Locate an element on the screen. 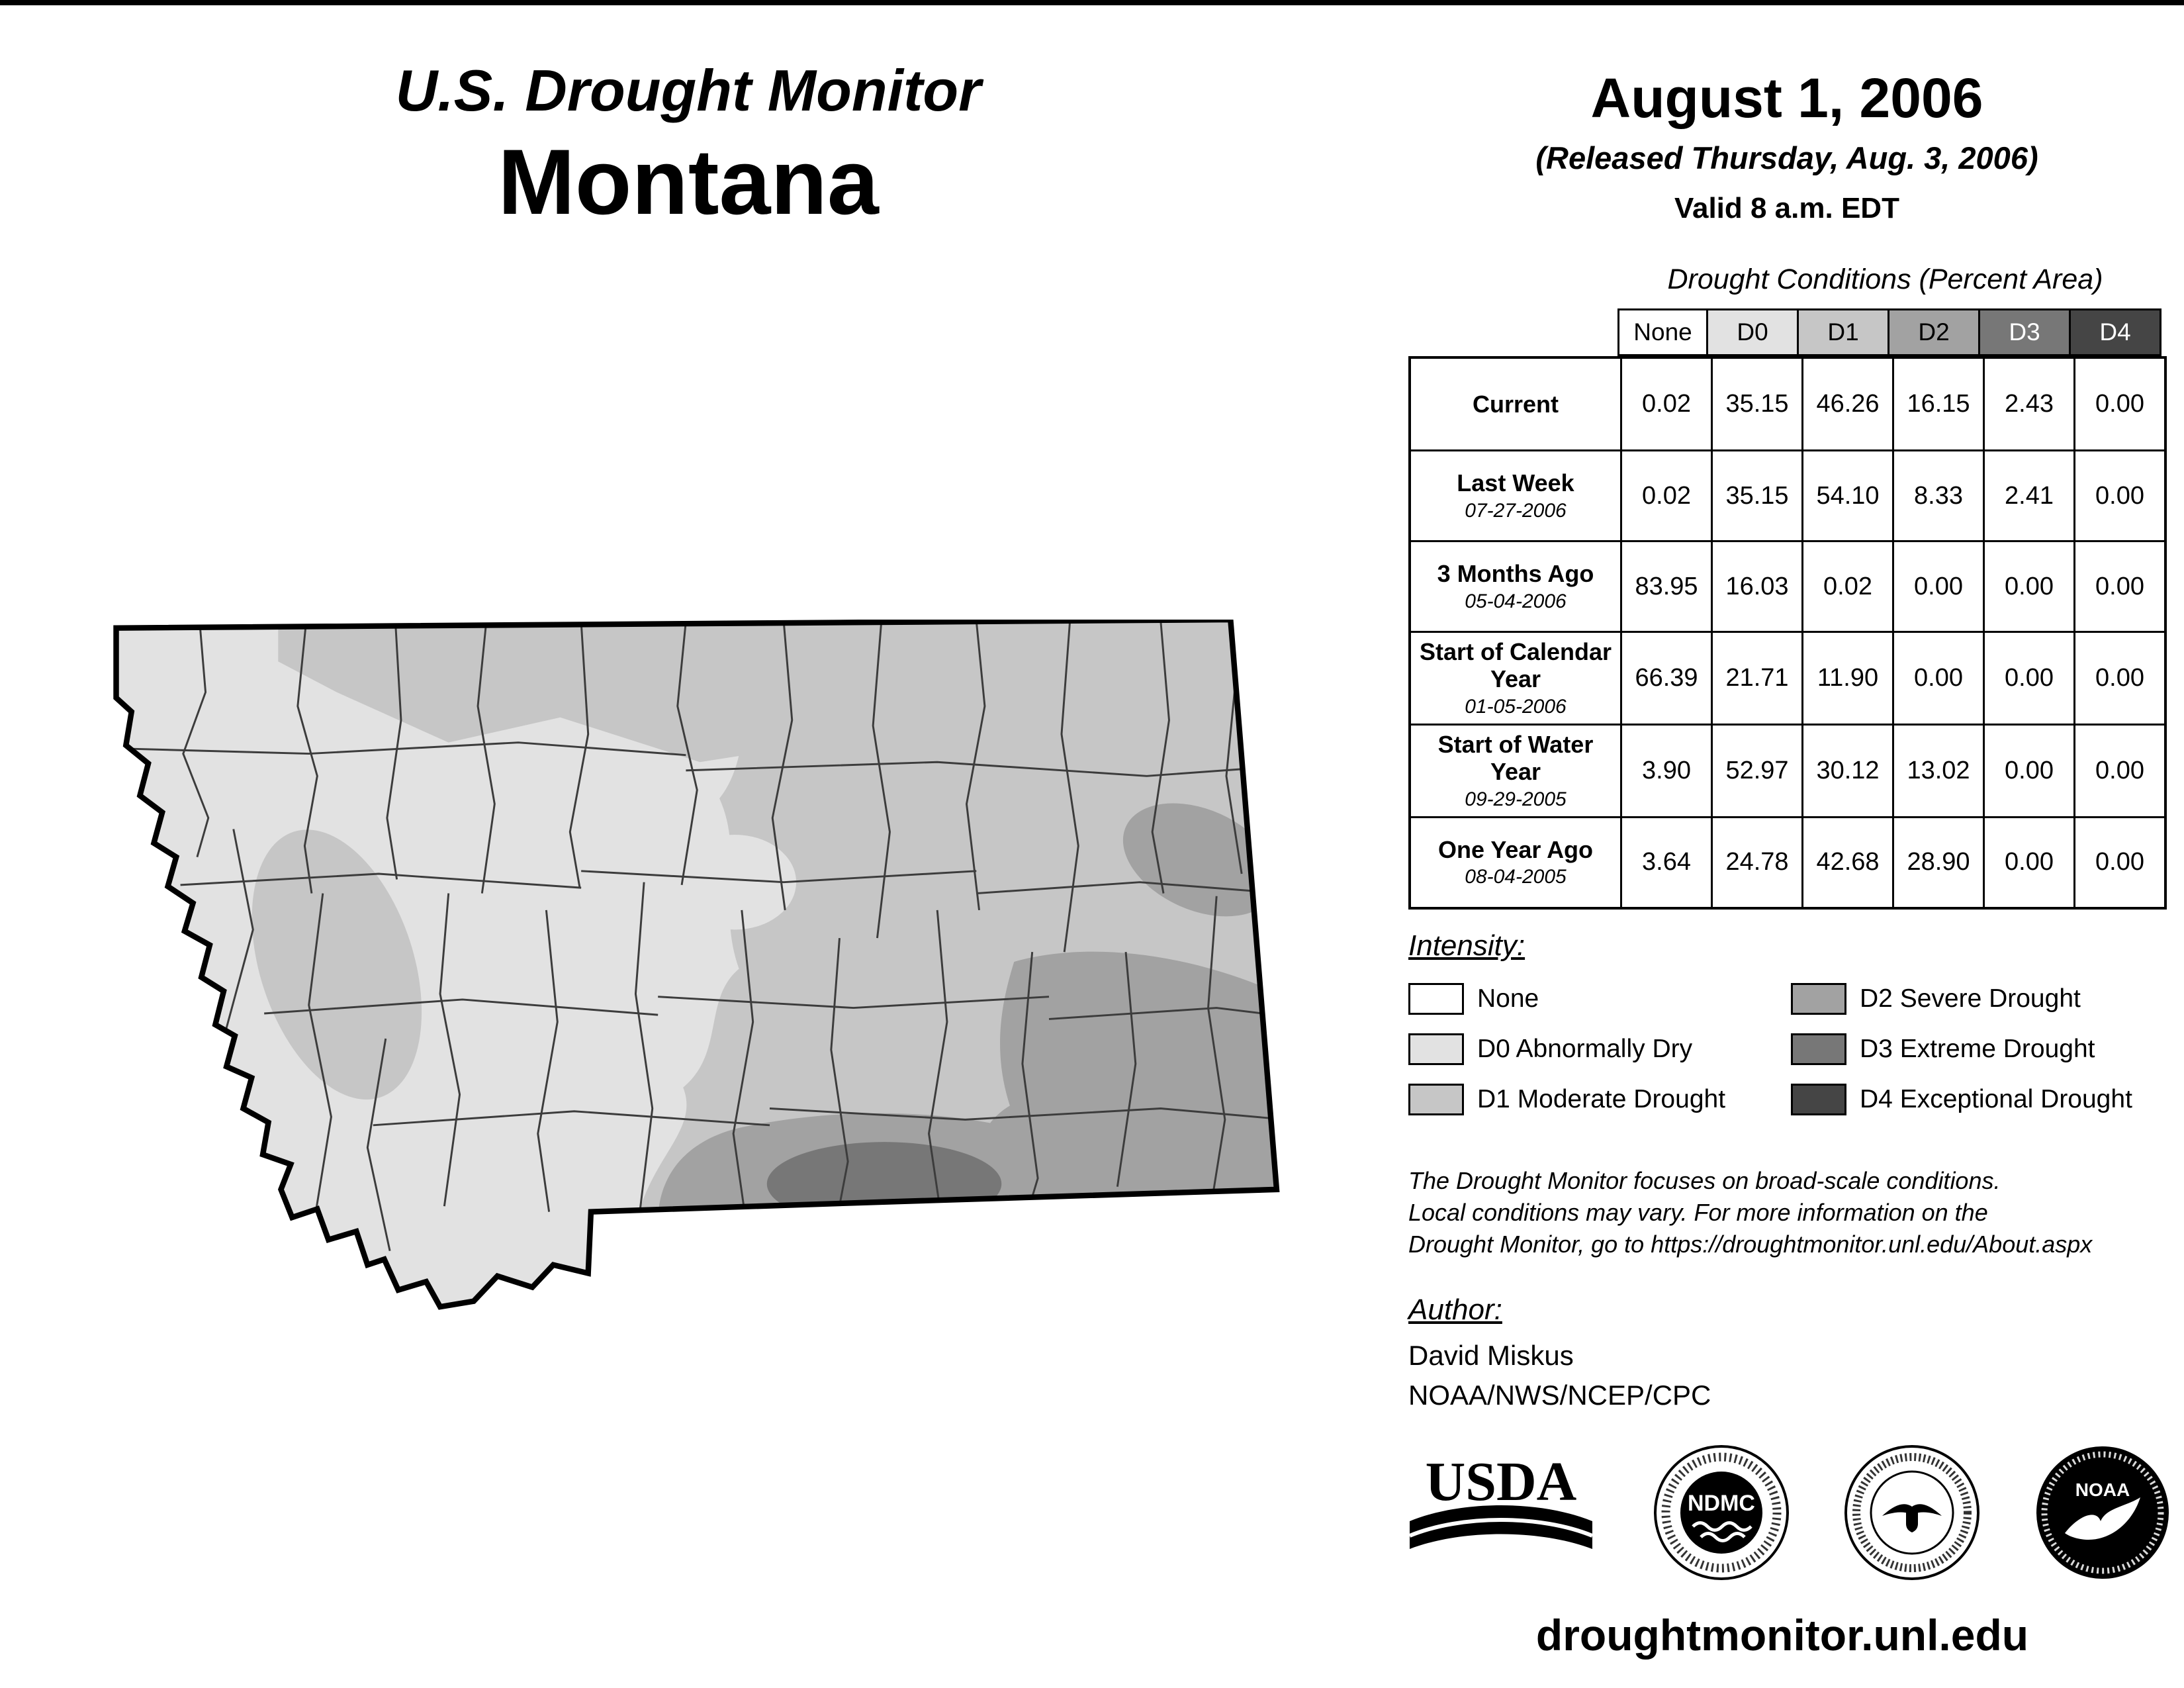 Image resolution: width=2184 pixels, height=1688 pixels. ndmc-logo-icon: NDMC is located at coordinates (1721, 1512).